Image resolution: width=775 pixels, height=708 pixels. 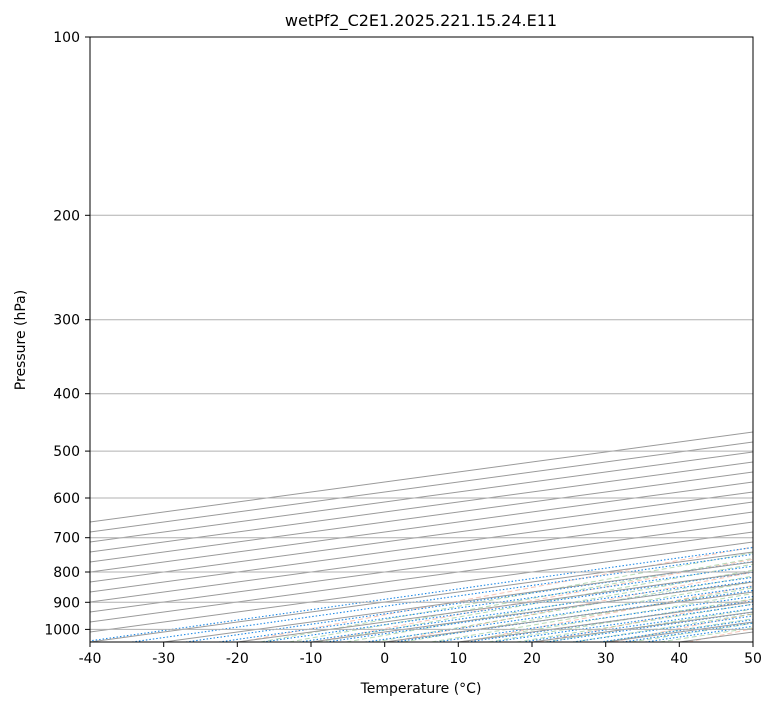 I want to click on x-tick-label: -40, so click(x=90, y=659).